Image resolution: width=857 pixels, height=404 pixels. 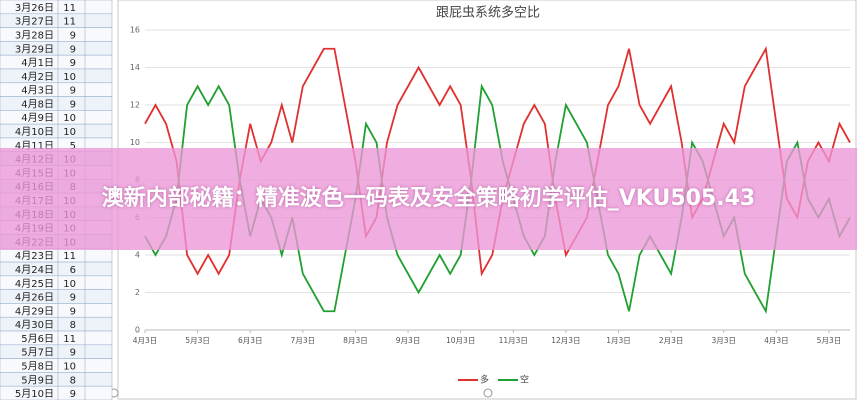 What do you see at coordinates (34, 394) in the screenshot?
I see `date-cell: 5月10日` at bounding box center [34, 394].